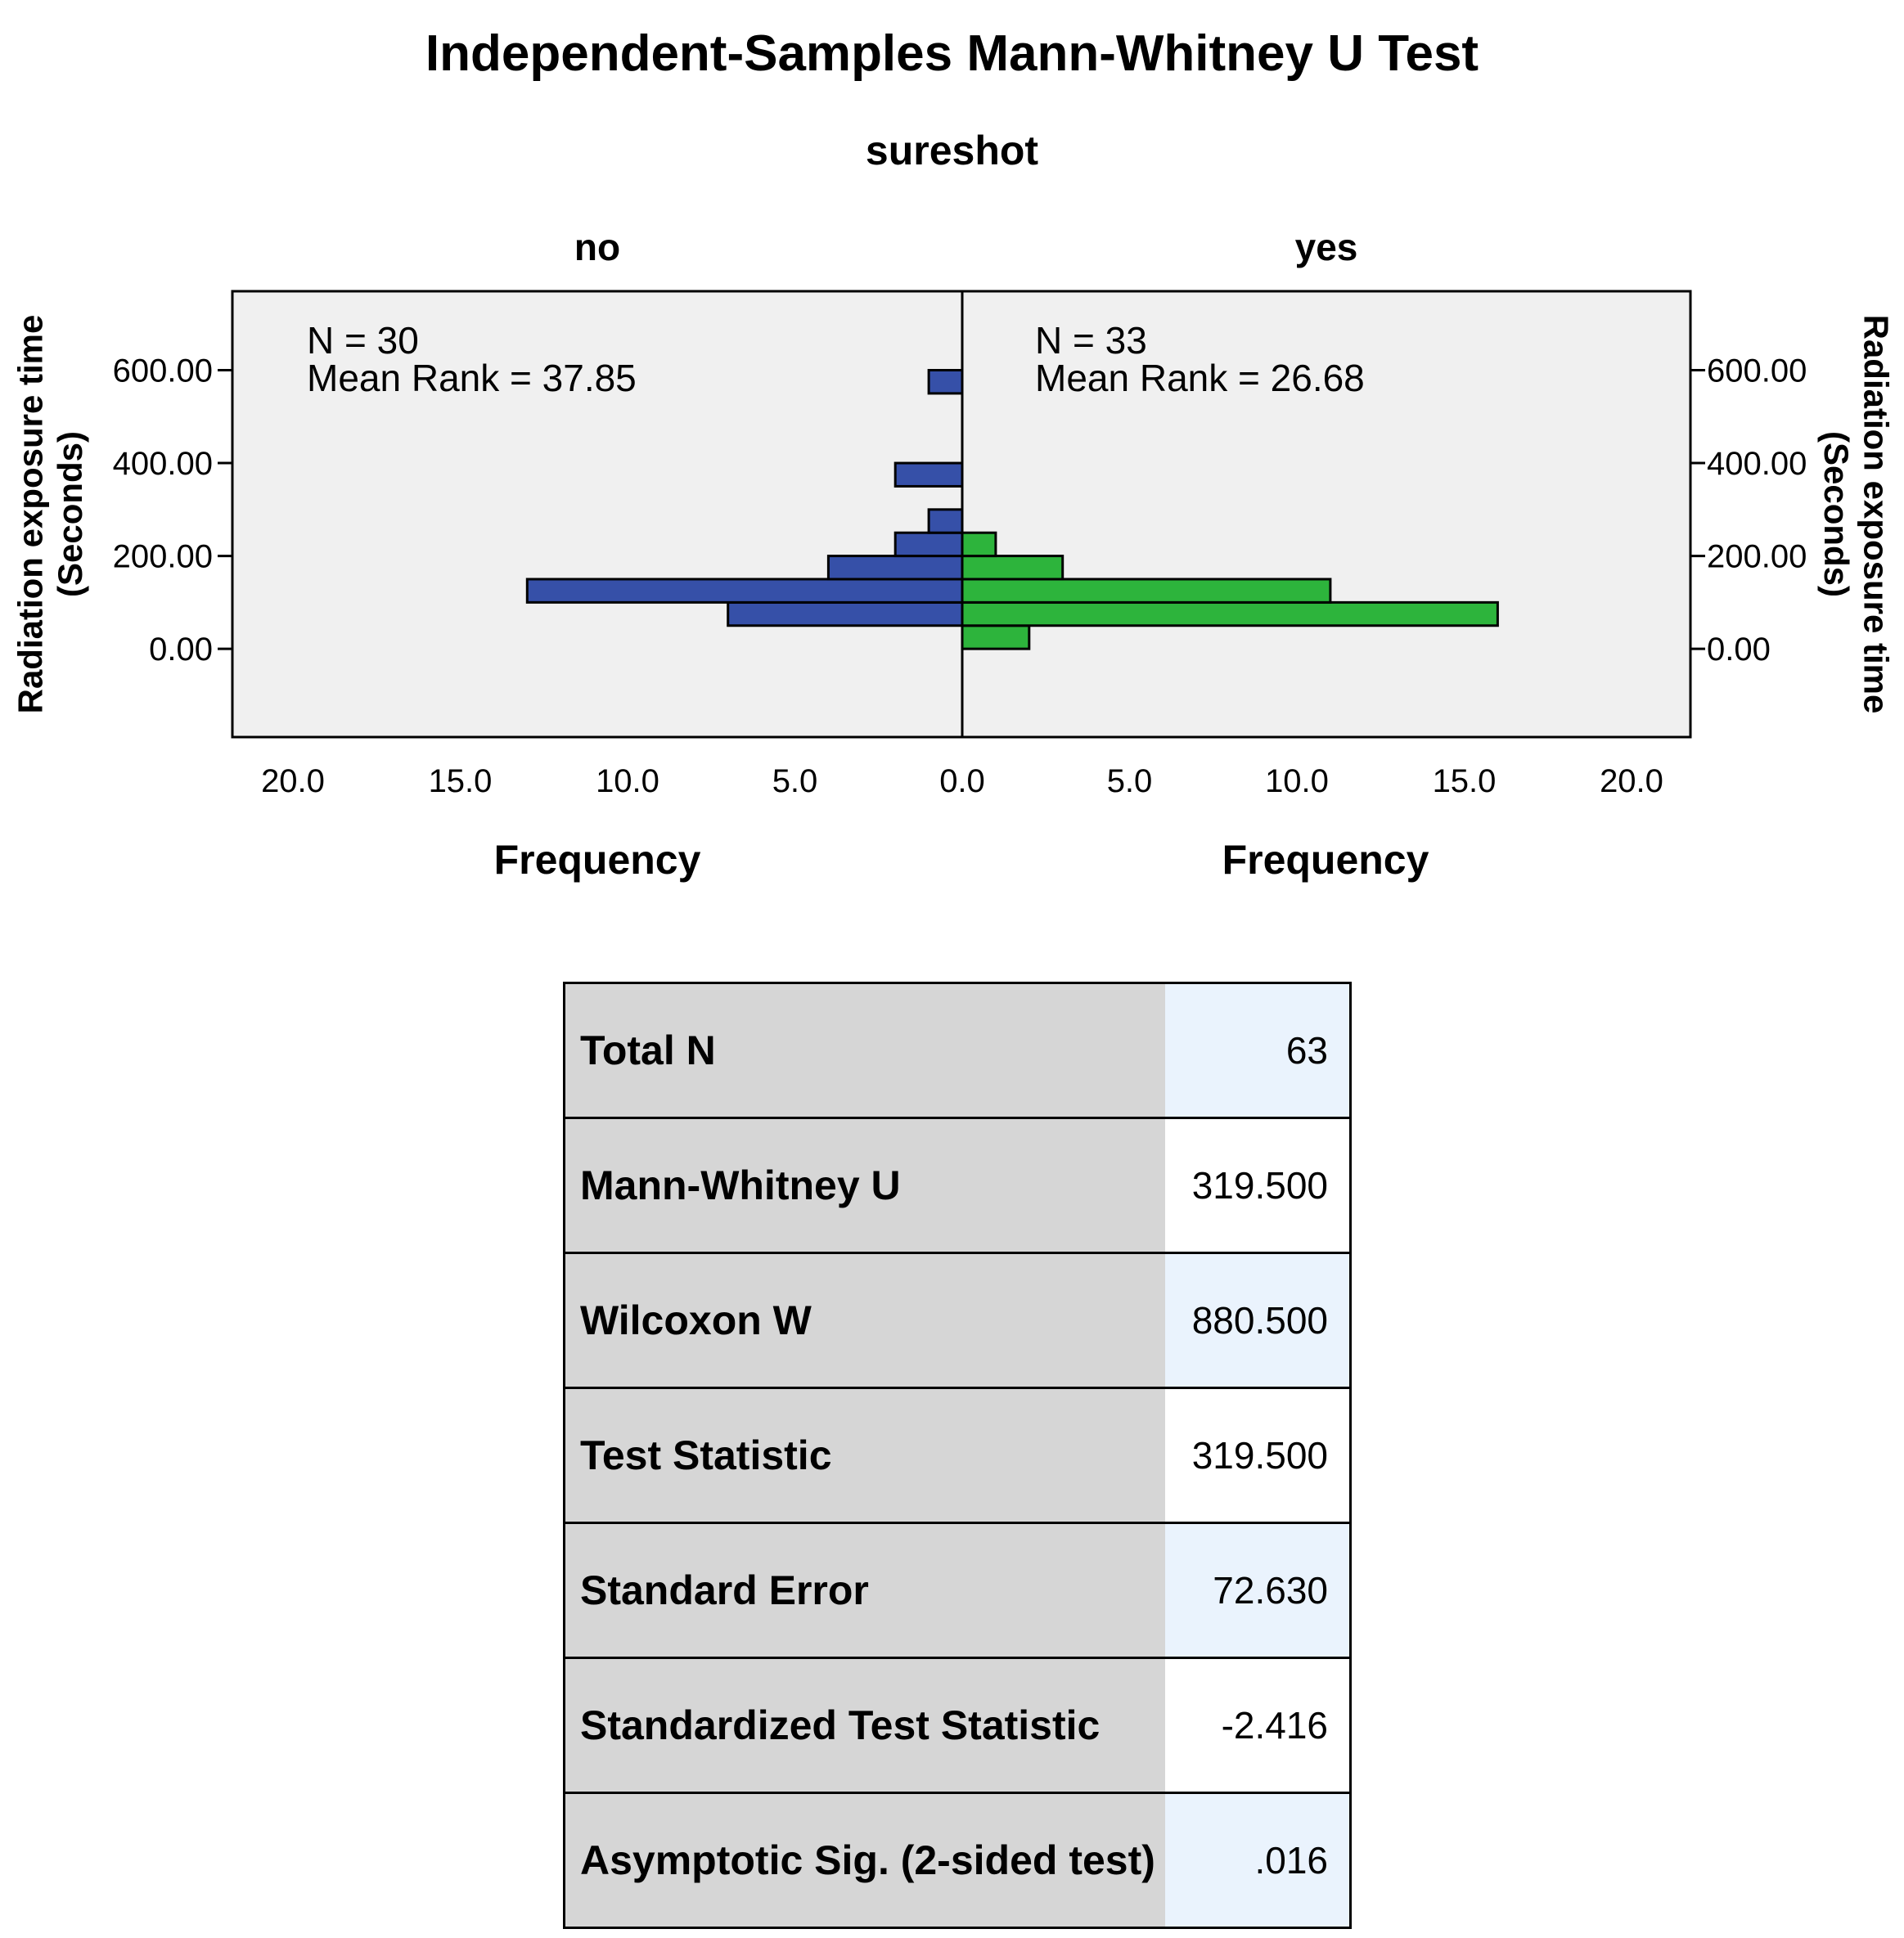 The image size is (1904, 1938). I want to click on x-tick-label-no-10.0: 10.0, so click(628, 781).